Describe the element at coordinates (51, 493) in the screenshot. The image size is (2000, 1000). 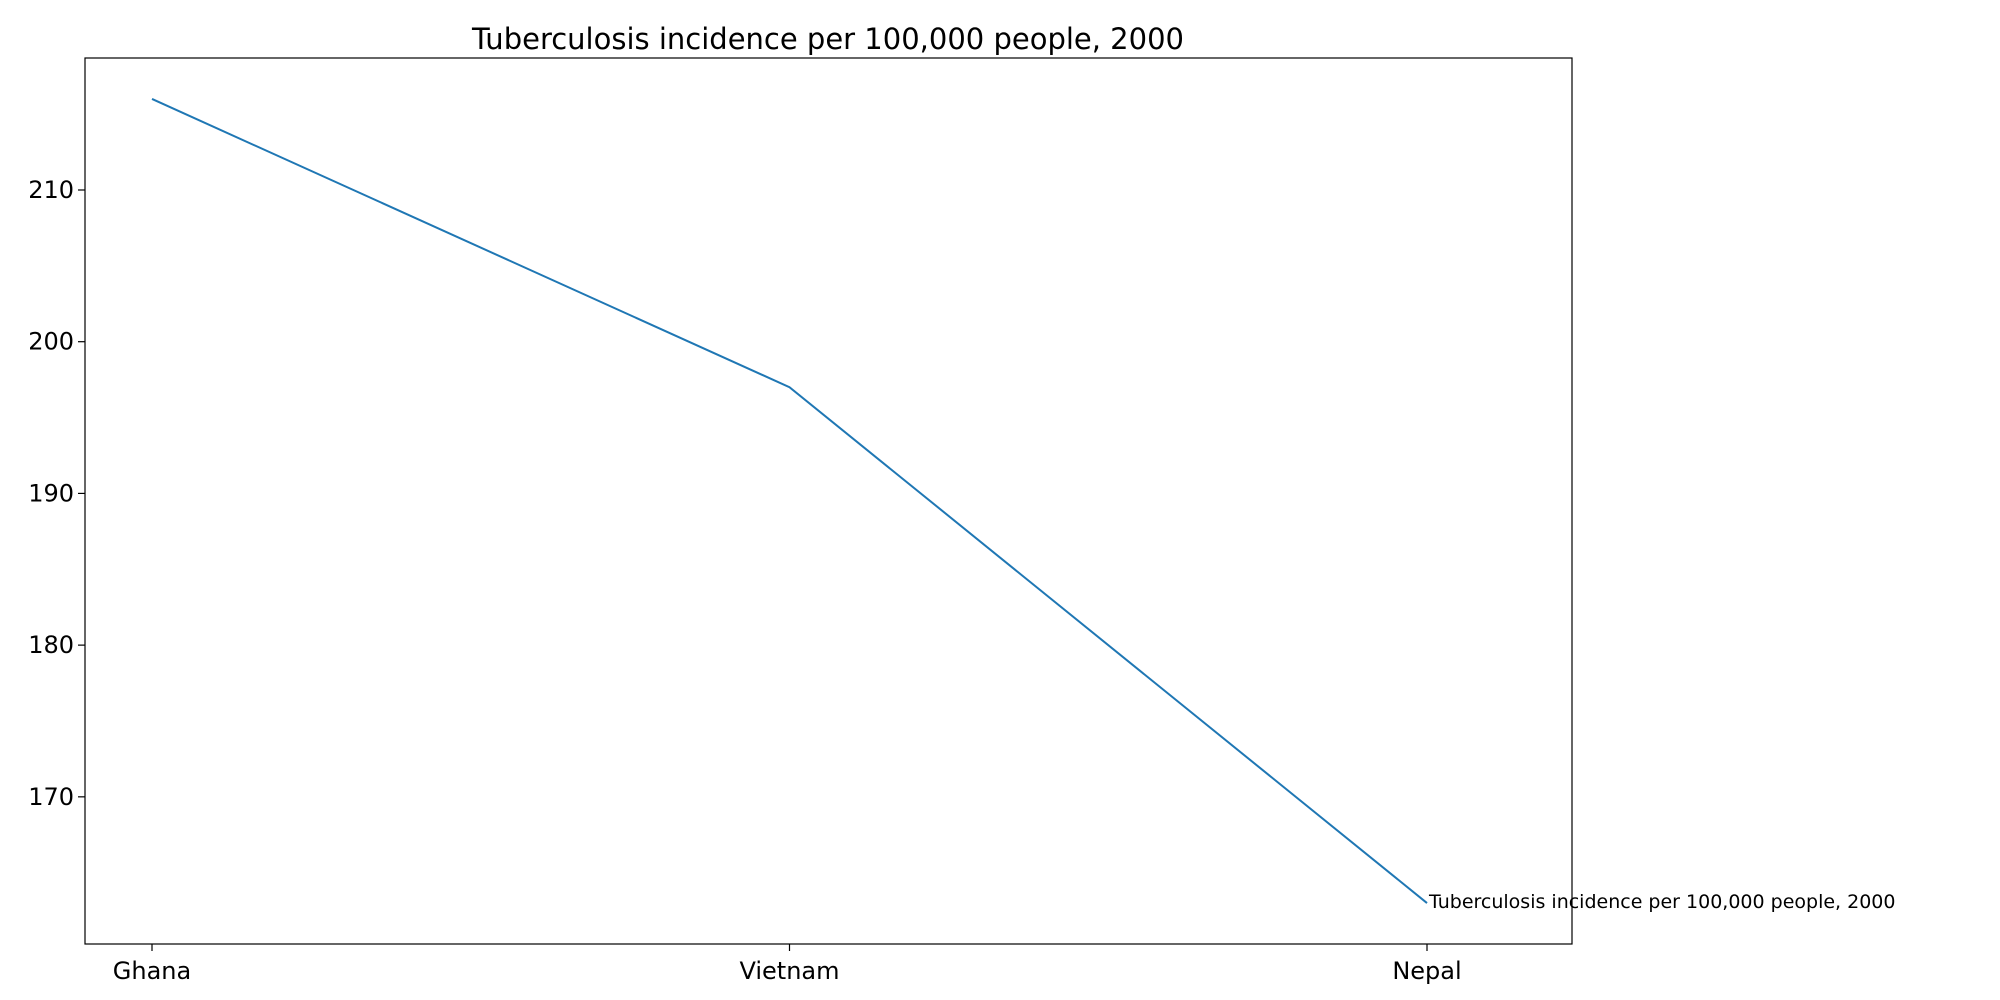
I see `y-tick-label: 190` at that location.